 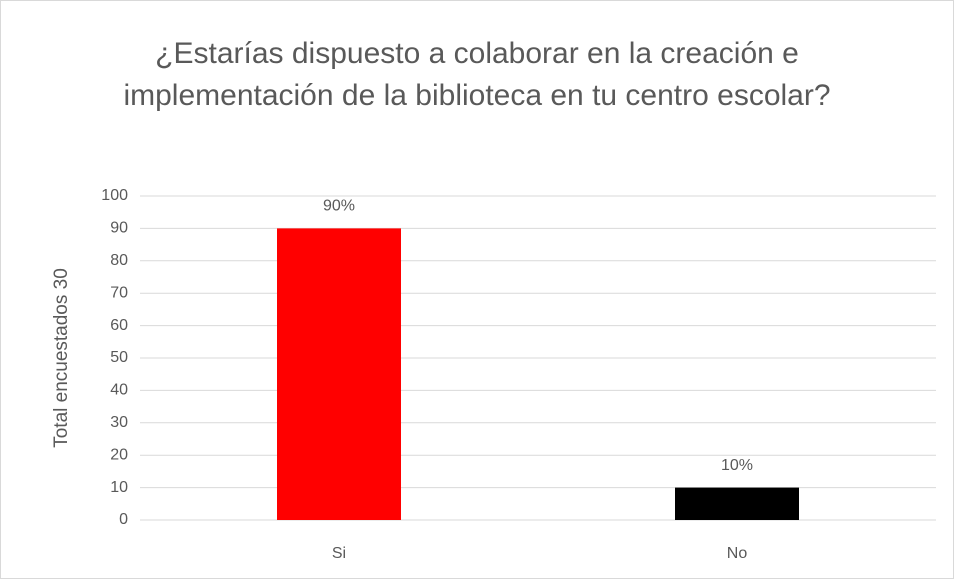 What do you see at coordinates (119, 390) in the screenshot?
I see `y-tick-label: 40` at bounding box center [119, 390].